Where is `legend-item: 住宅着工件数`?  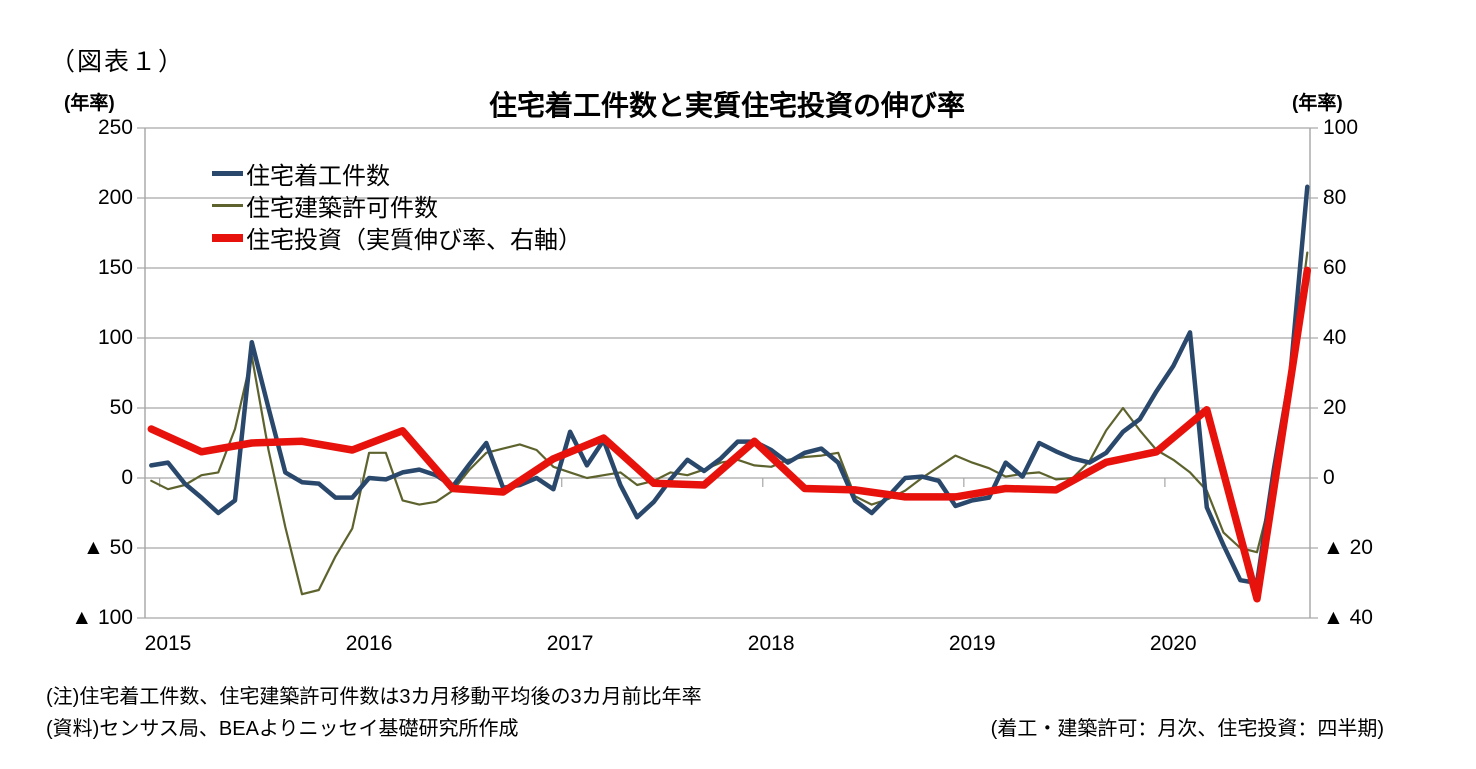 legend-item: 住宅着工件数 is located at coordinates (301, 173).